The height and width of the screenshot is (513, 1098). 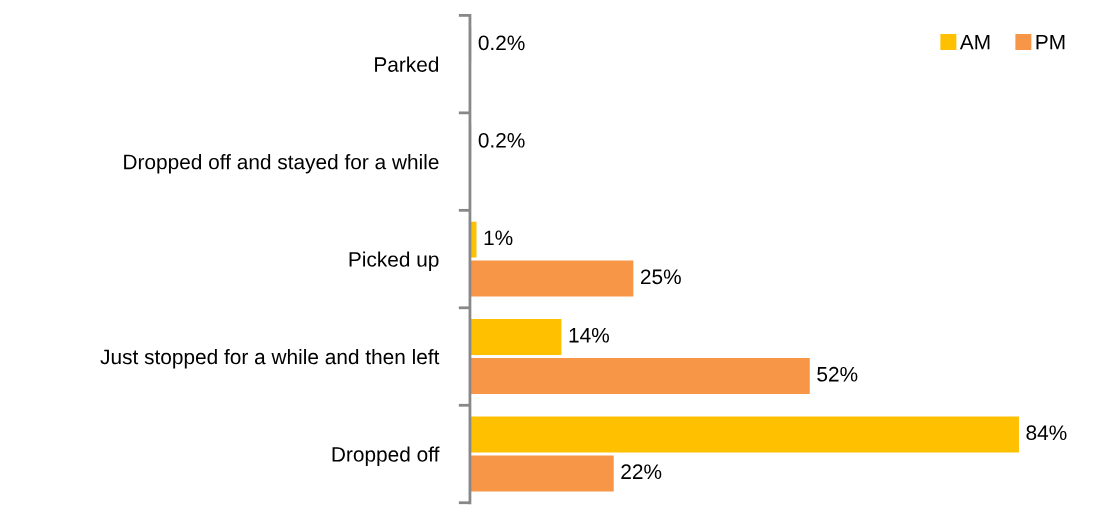 What do you see at coordinates (281, 164) in the screenshot?
I see `y-tick-label: Dropped off and stayed for a while` at bounding box center [281, 164].